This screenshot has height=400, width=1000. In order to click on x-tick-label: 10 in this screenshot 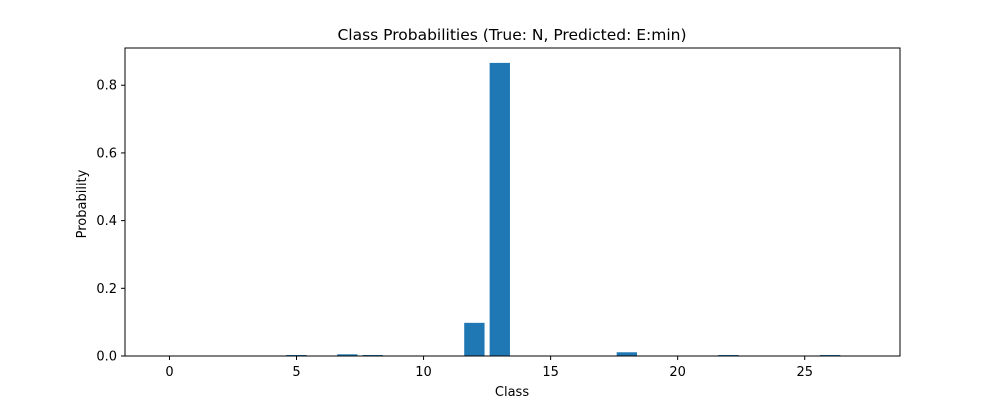, I will do `click(423, 372)`.